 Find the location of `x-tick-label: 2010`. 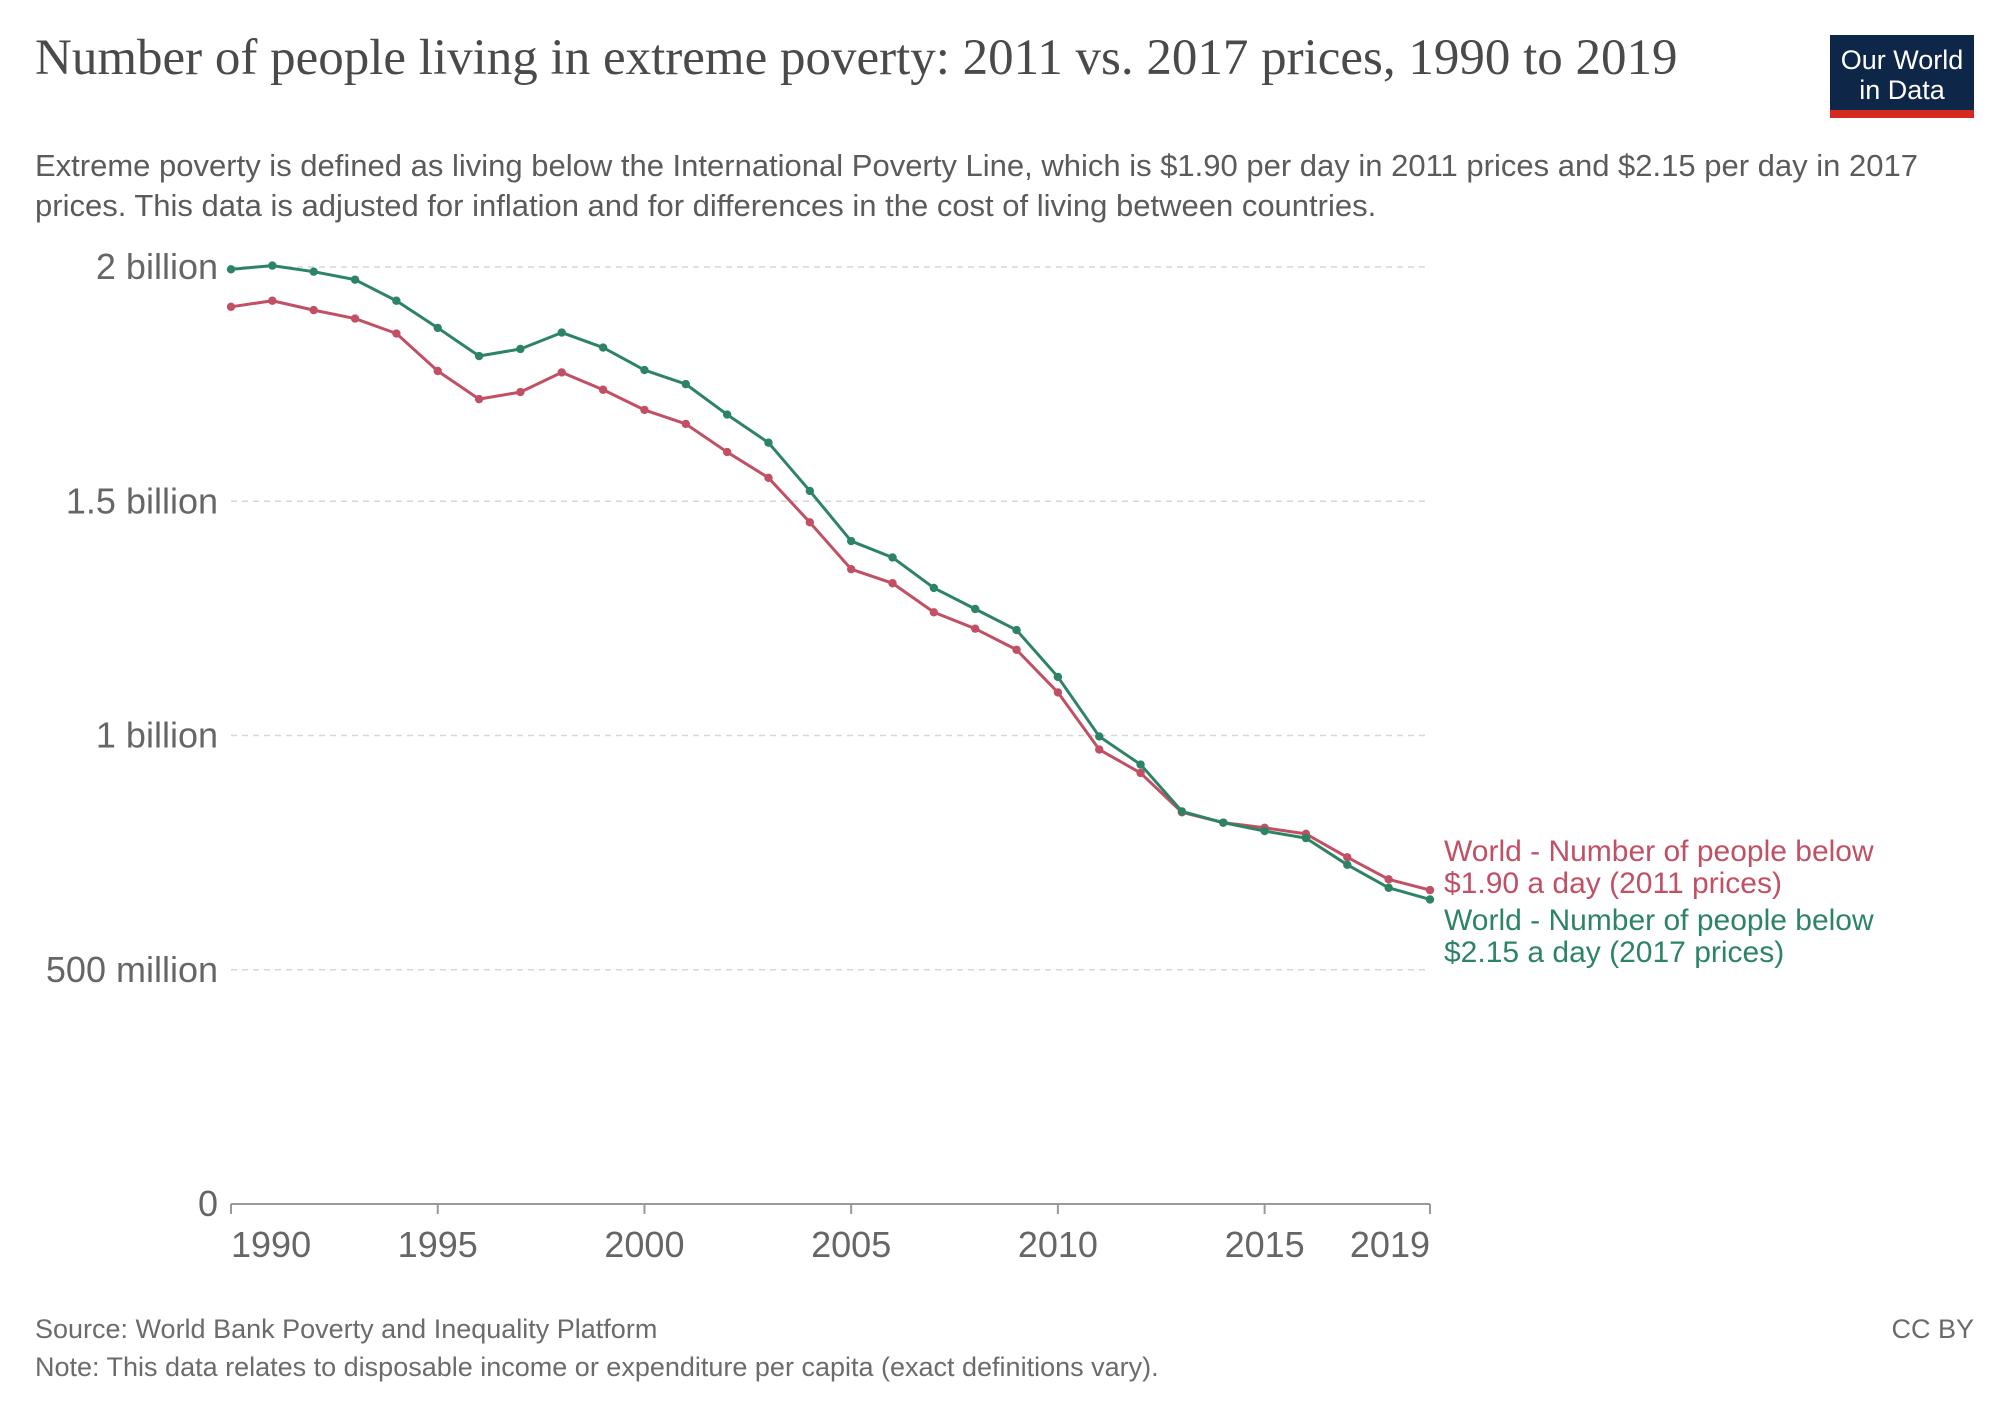

x-tick-label: 2010 is located at coordinates (1058, 1244).